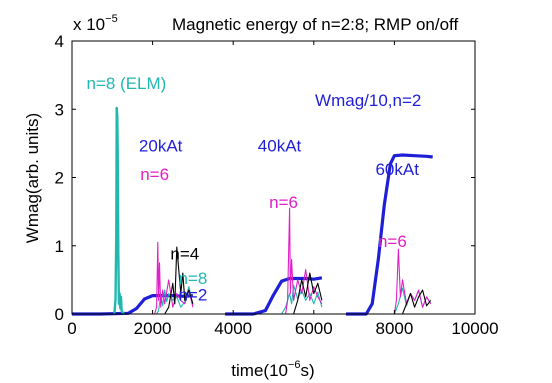  What do you see at coordinates (394, 328) in the screenshot?
I see `x-tick-label: 8000` at bounding box center [394, 328].